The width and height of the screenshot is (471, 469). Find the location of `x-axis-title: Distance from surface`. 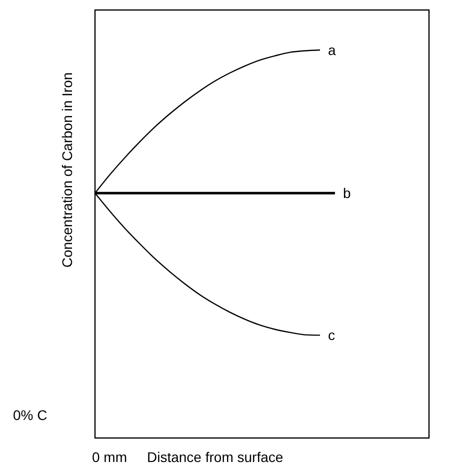

x-axis-title: Distance from surface is located at coordinates (215, 457).